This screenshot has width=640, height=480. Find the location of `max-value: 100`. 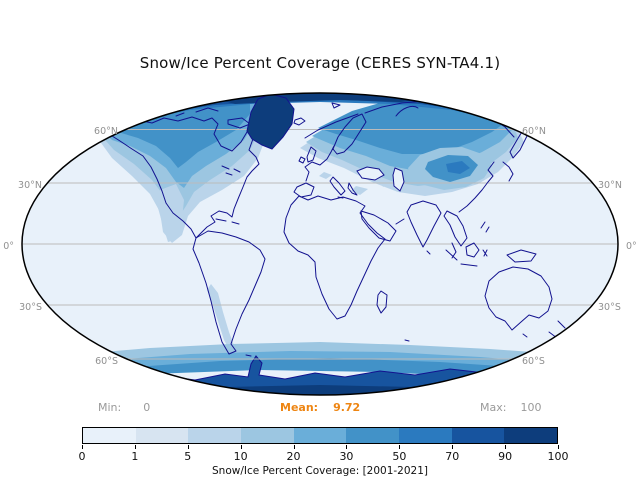

max-value: 100 is located at coordinates (531, 407).